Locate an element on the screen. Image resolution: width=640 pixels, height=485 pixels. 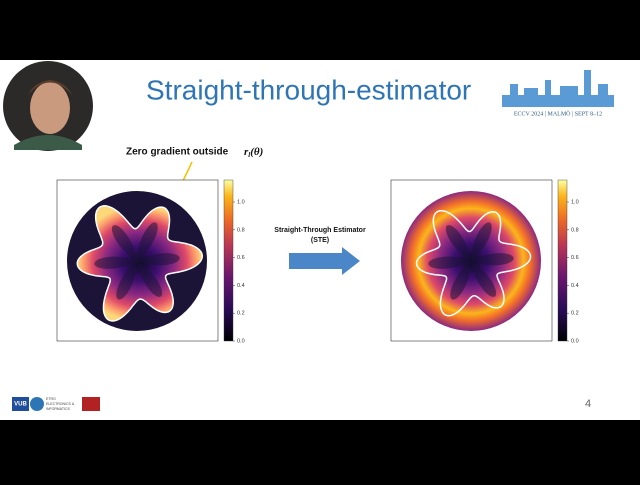
shirt is located at coordinates (48, 142).